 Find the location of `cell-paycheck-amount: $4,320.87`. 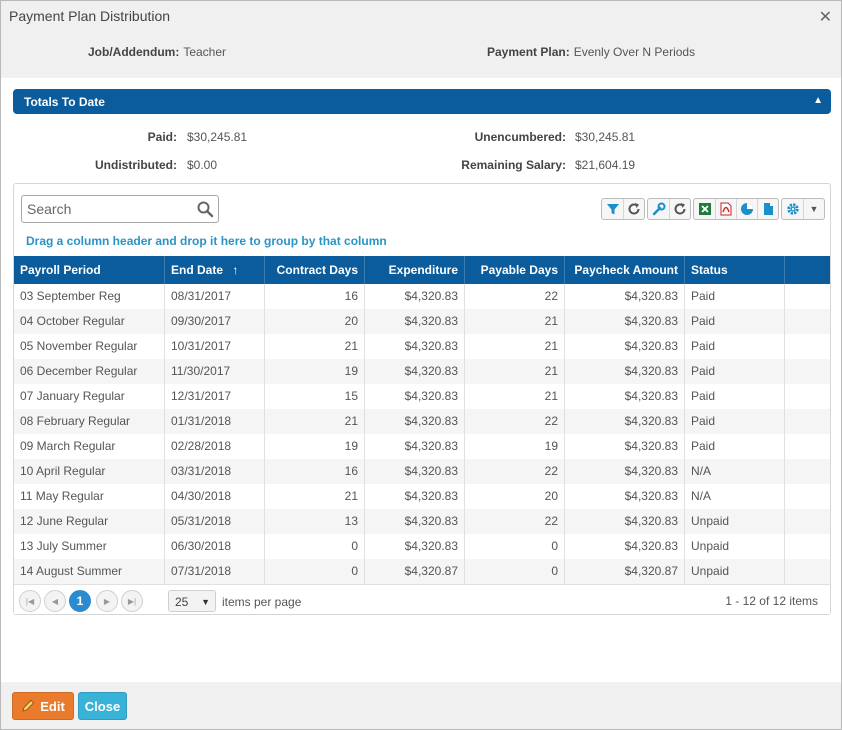

cell-paycheck-amount: $4,320.87 is located at coordinates (625, 571).